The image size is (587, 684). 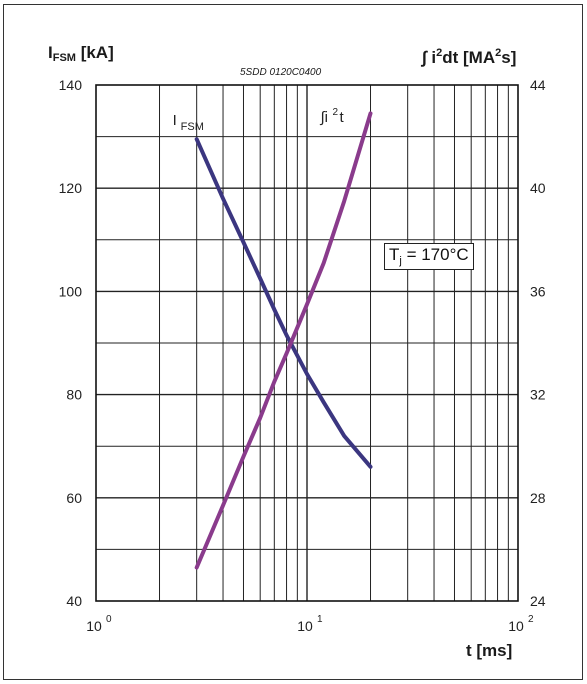 What do you see at coordinates (109, 619) in the screenshot?
I see `x-tick-exponent: 0` at bounding box center [109, 619].